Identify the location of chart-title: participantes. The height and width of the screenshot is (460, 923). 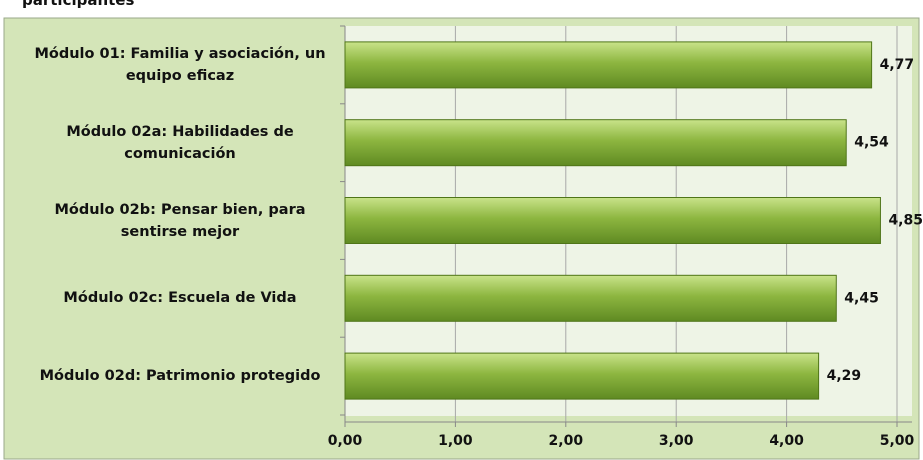
(78, 4).